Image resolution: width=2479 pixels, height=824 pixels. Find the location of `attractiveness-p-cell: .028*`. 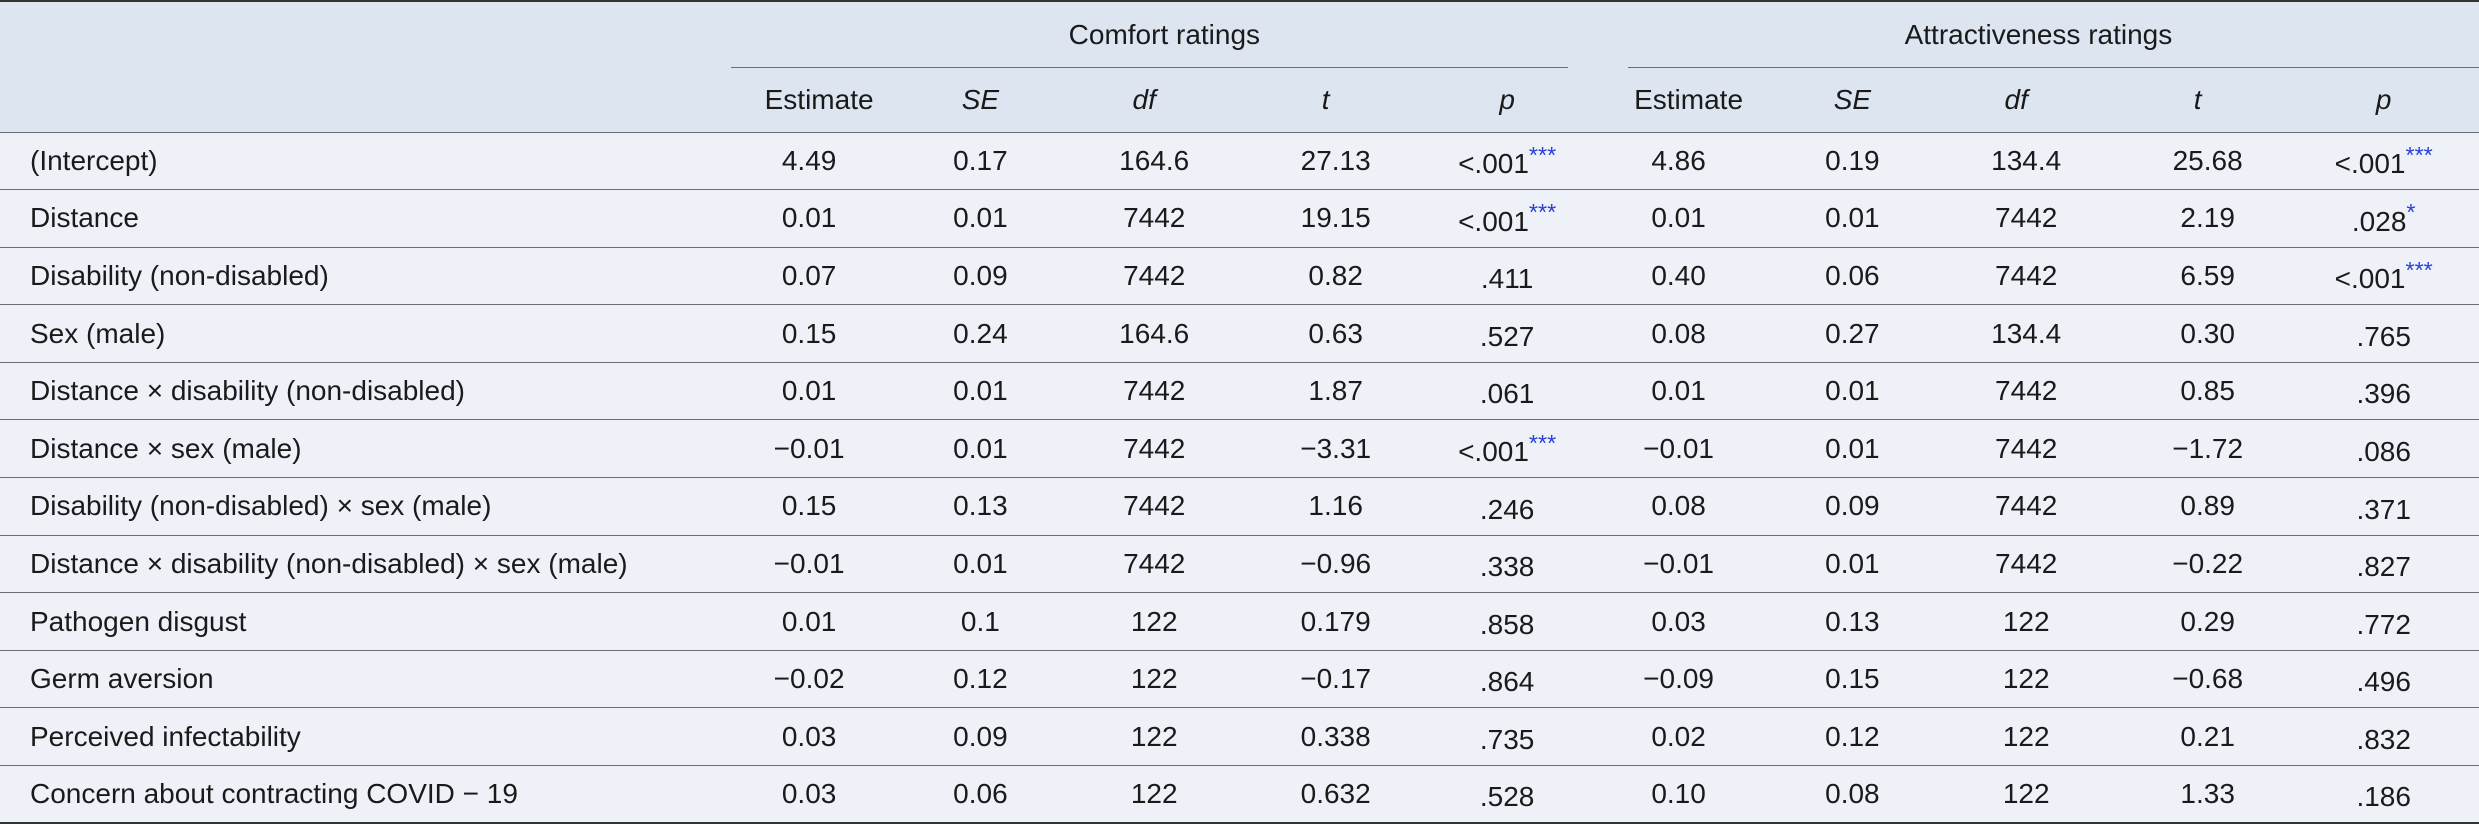

attractiveness-p-cell: .028* is located at coordinates (2383, 219).